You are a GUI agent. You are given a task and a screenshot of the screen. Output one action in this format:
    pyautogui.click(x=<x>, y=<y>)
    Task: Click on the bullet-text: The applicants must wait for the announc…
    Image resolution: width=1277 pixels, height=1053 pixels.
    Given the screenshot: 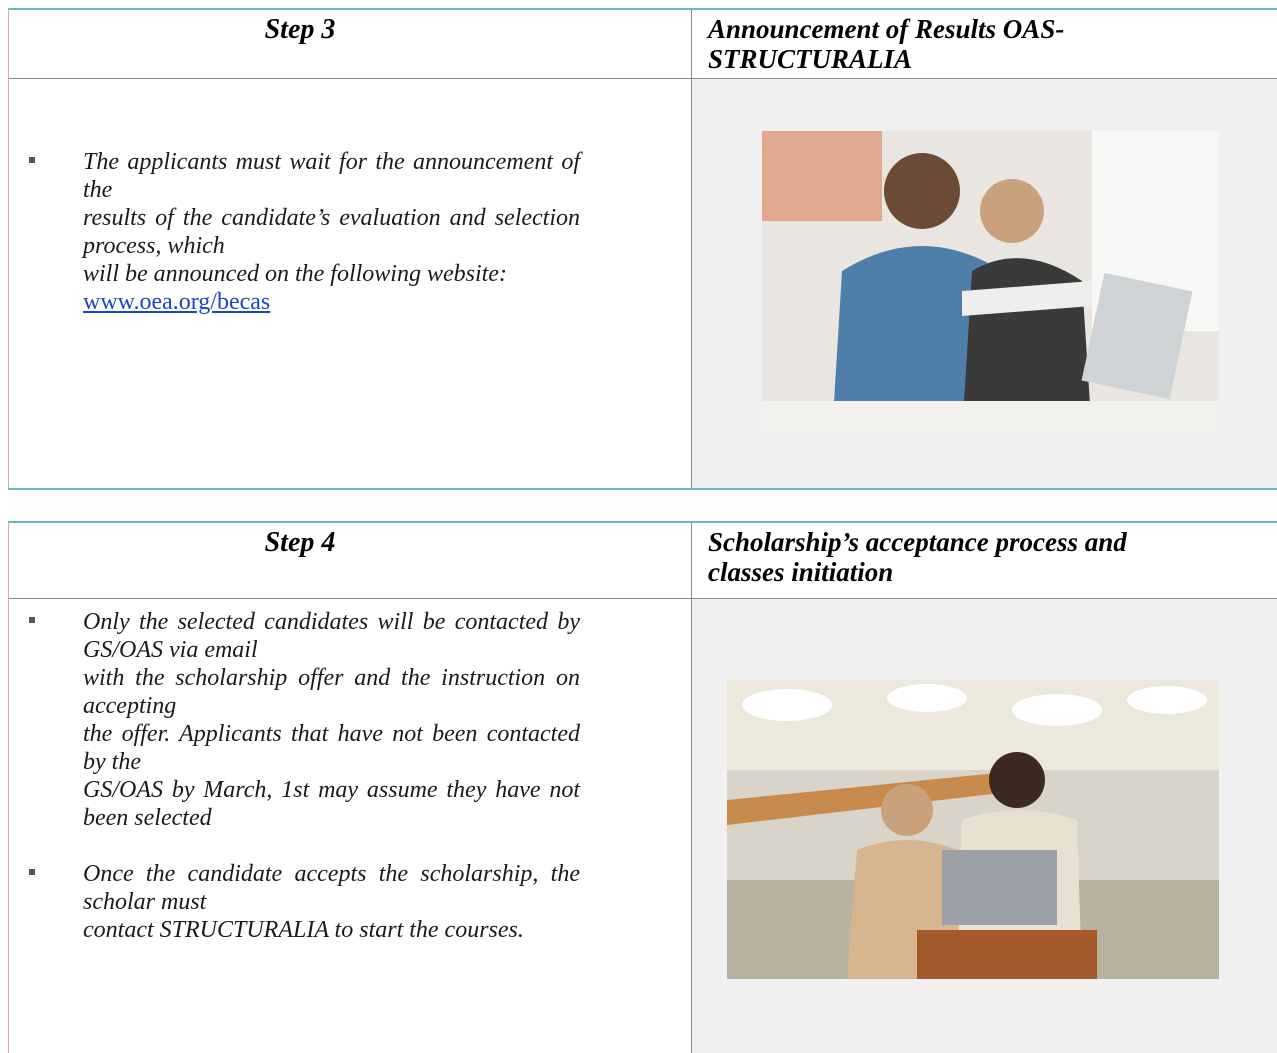 What is the action you would take?
    pyautogui.click(x=331, y=176)
    